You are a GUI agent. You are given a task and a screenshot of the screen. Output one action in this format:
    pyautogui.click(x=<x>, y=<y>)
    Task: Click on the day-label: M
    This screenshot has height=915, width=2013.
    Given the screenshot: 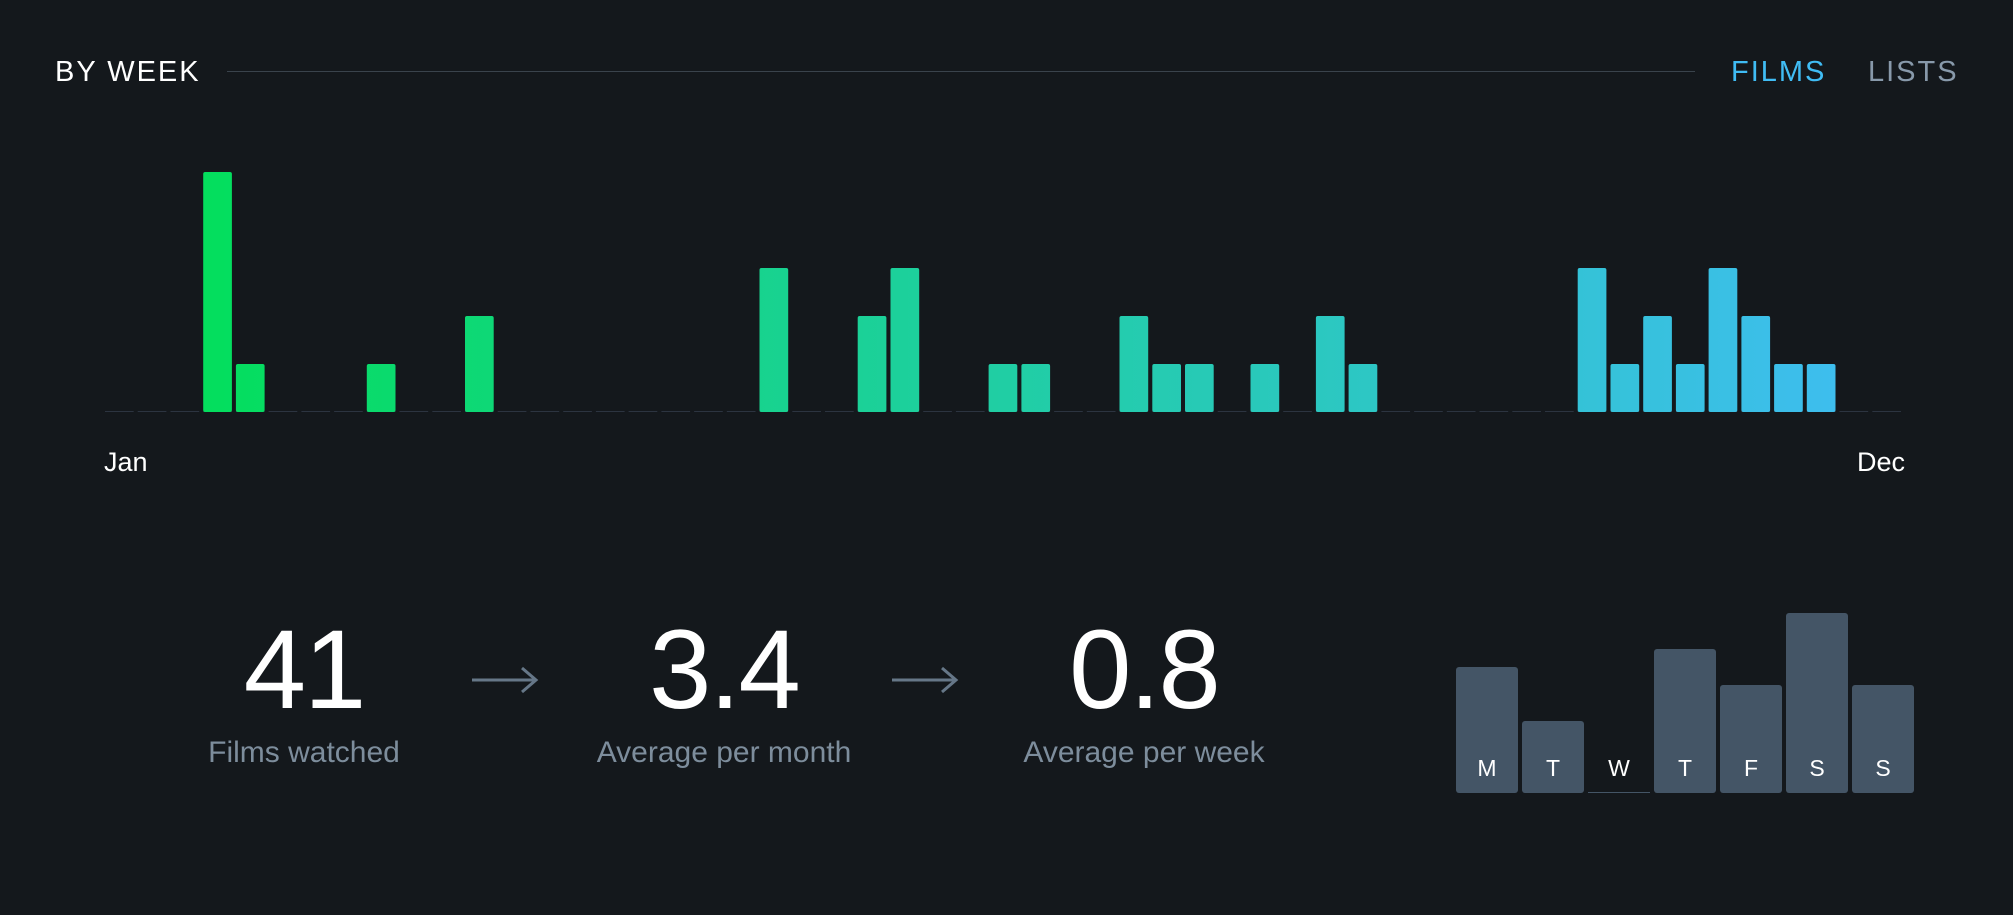 What is the action you would take?
    pyautogui.click(x=1486, y=768)
    